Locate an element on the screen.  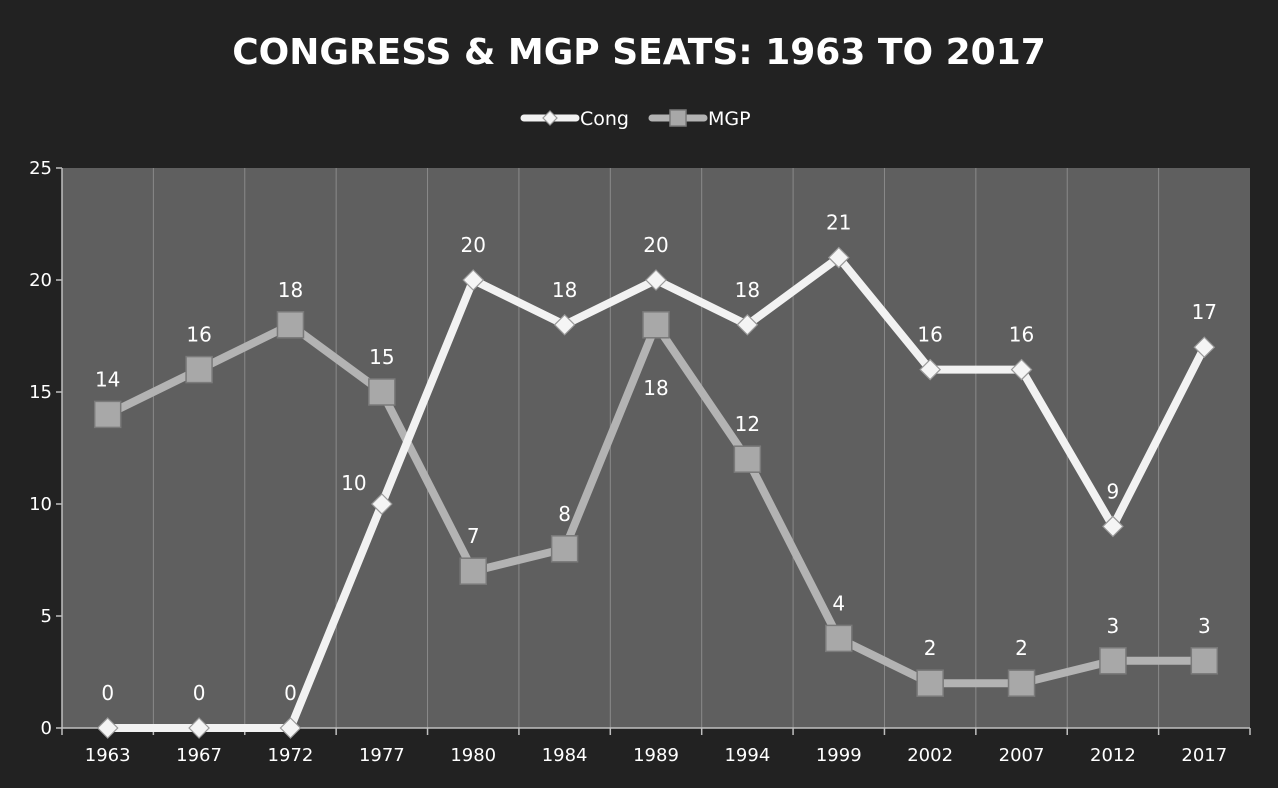
legend-square-marker is located at coordinates (678, 118).